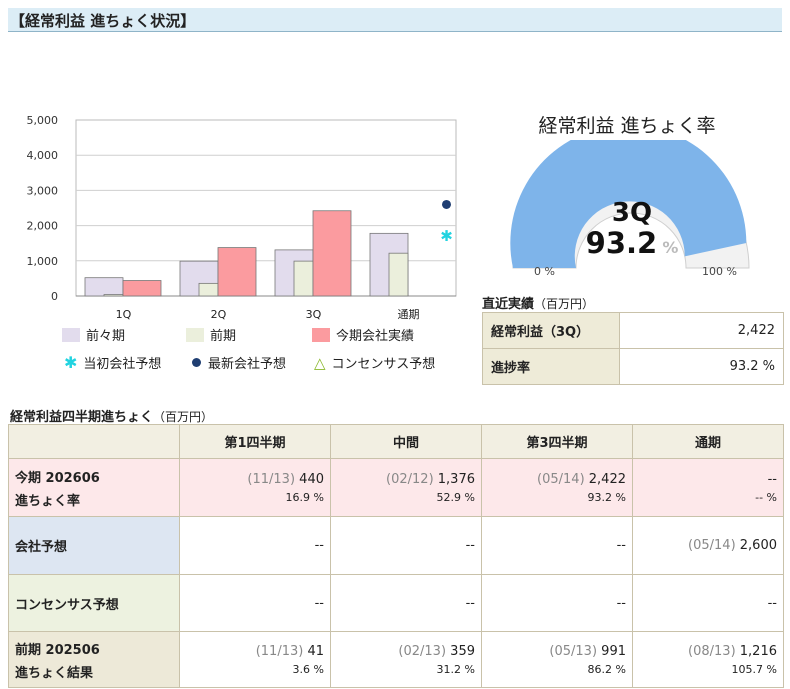  I want to click on legend-current: 今期会社実績, so click(363, 334).